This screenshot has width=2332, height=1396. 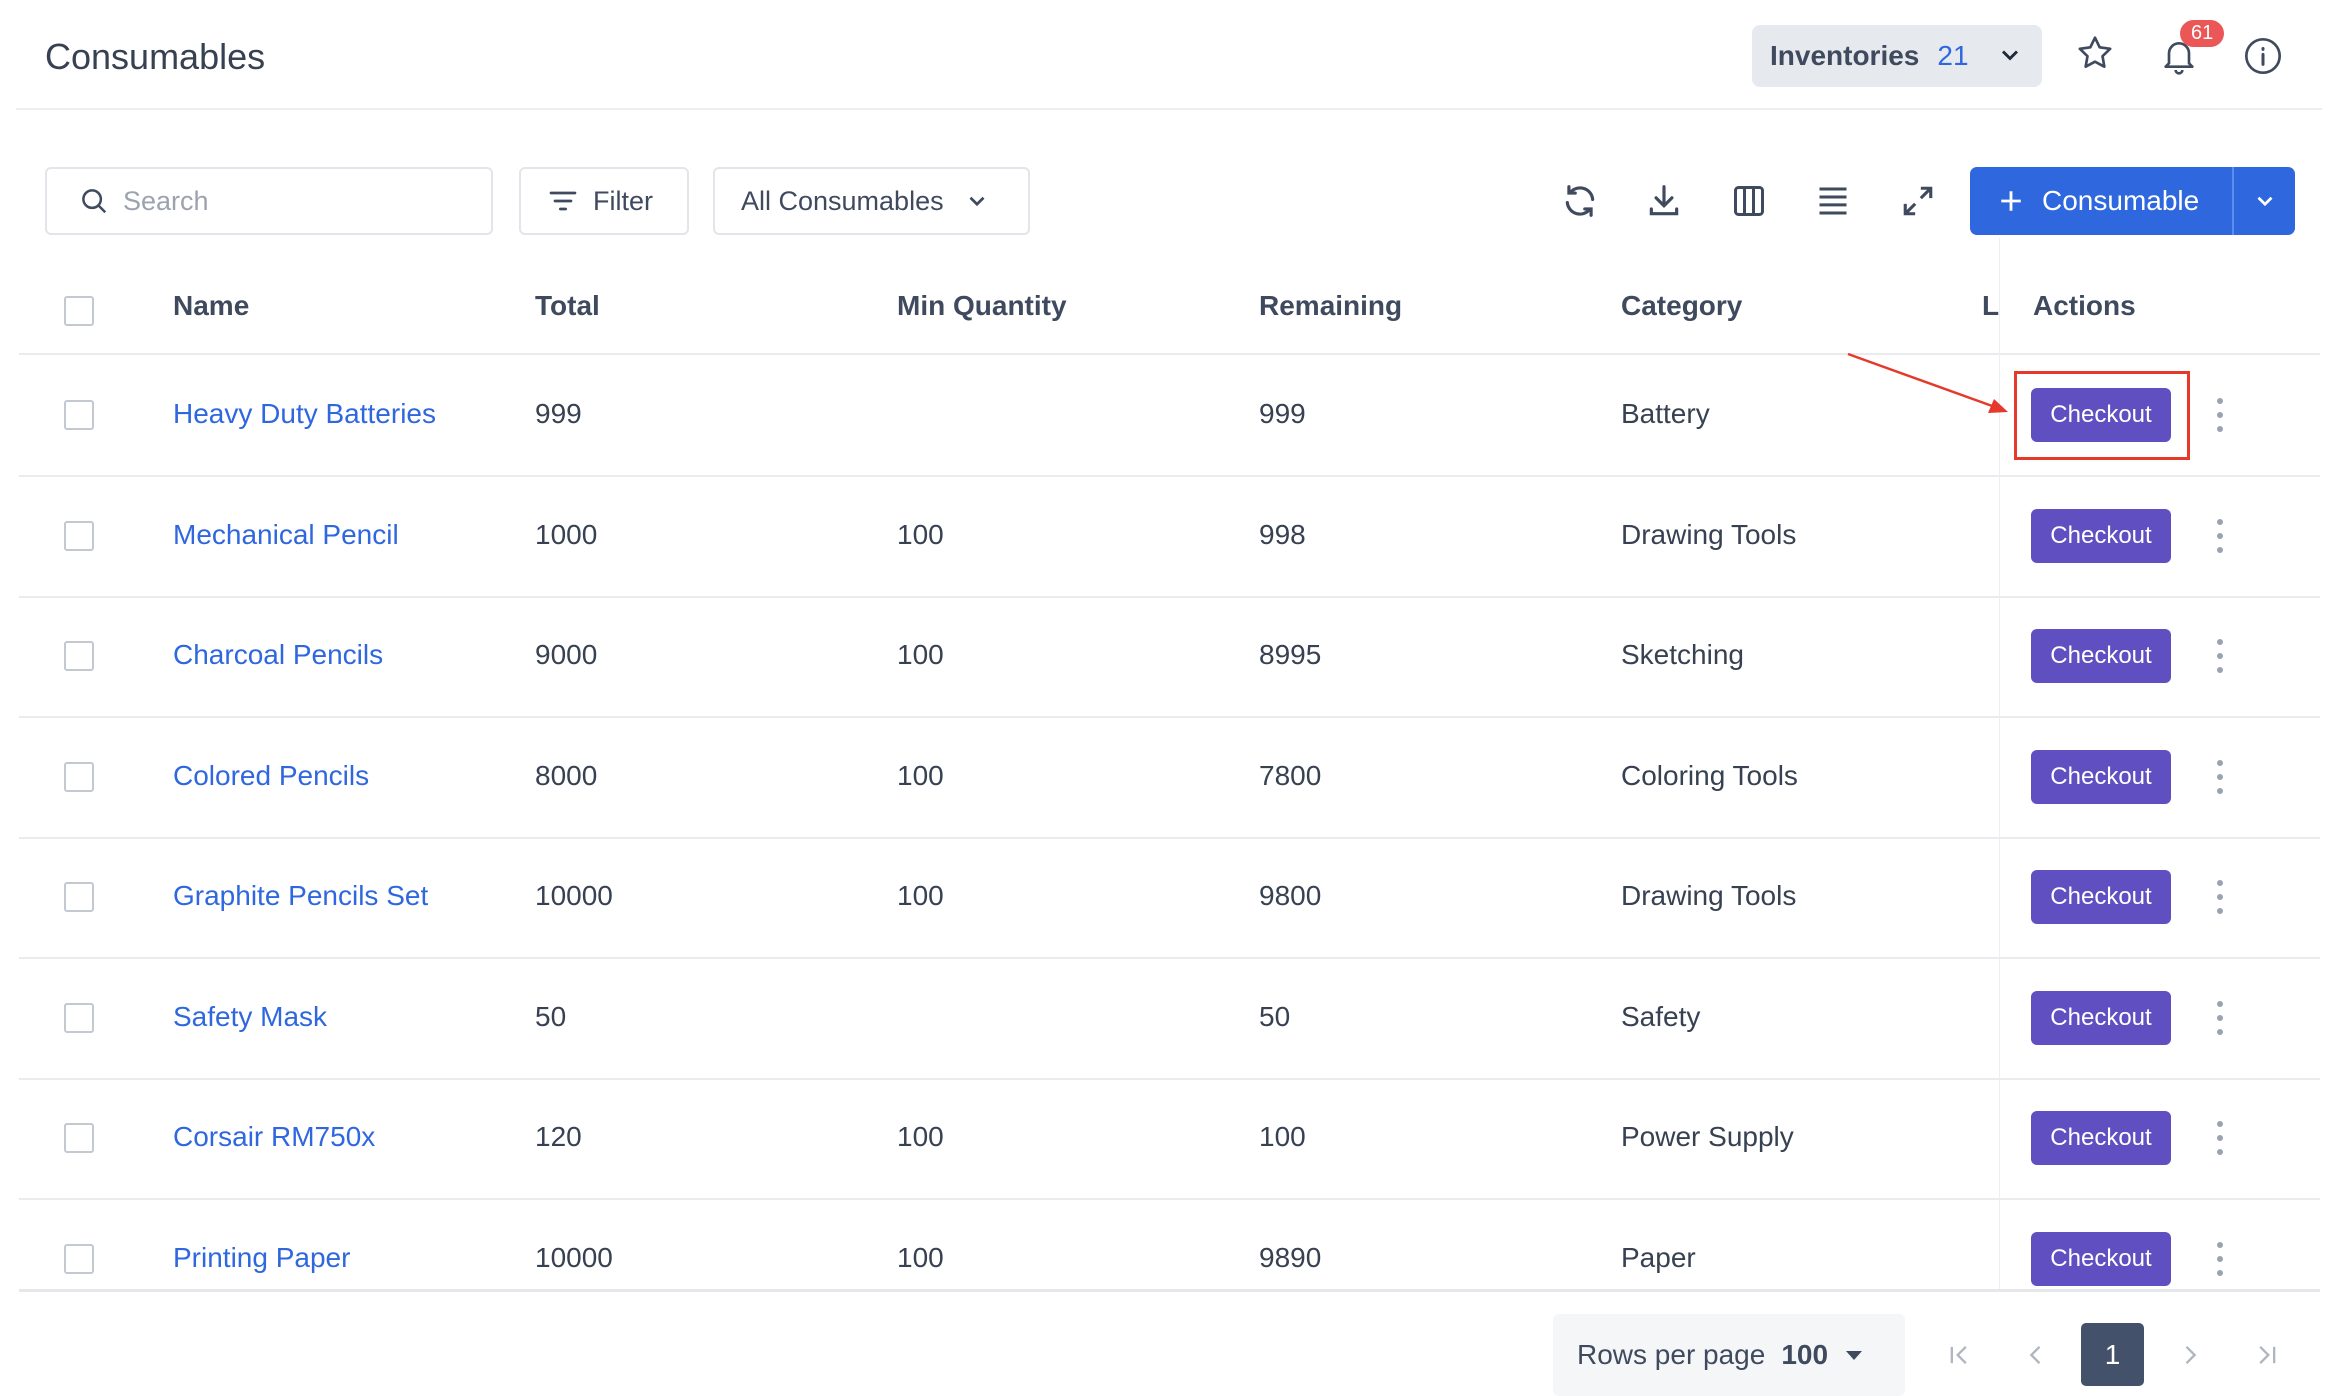 I want to click on name-link: Colored Pencils, so click(x=271, y=775).